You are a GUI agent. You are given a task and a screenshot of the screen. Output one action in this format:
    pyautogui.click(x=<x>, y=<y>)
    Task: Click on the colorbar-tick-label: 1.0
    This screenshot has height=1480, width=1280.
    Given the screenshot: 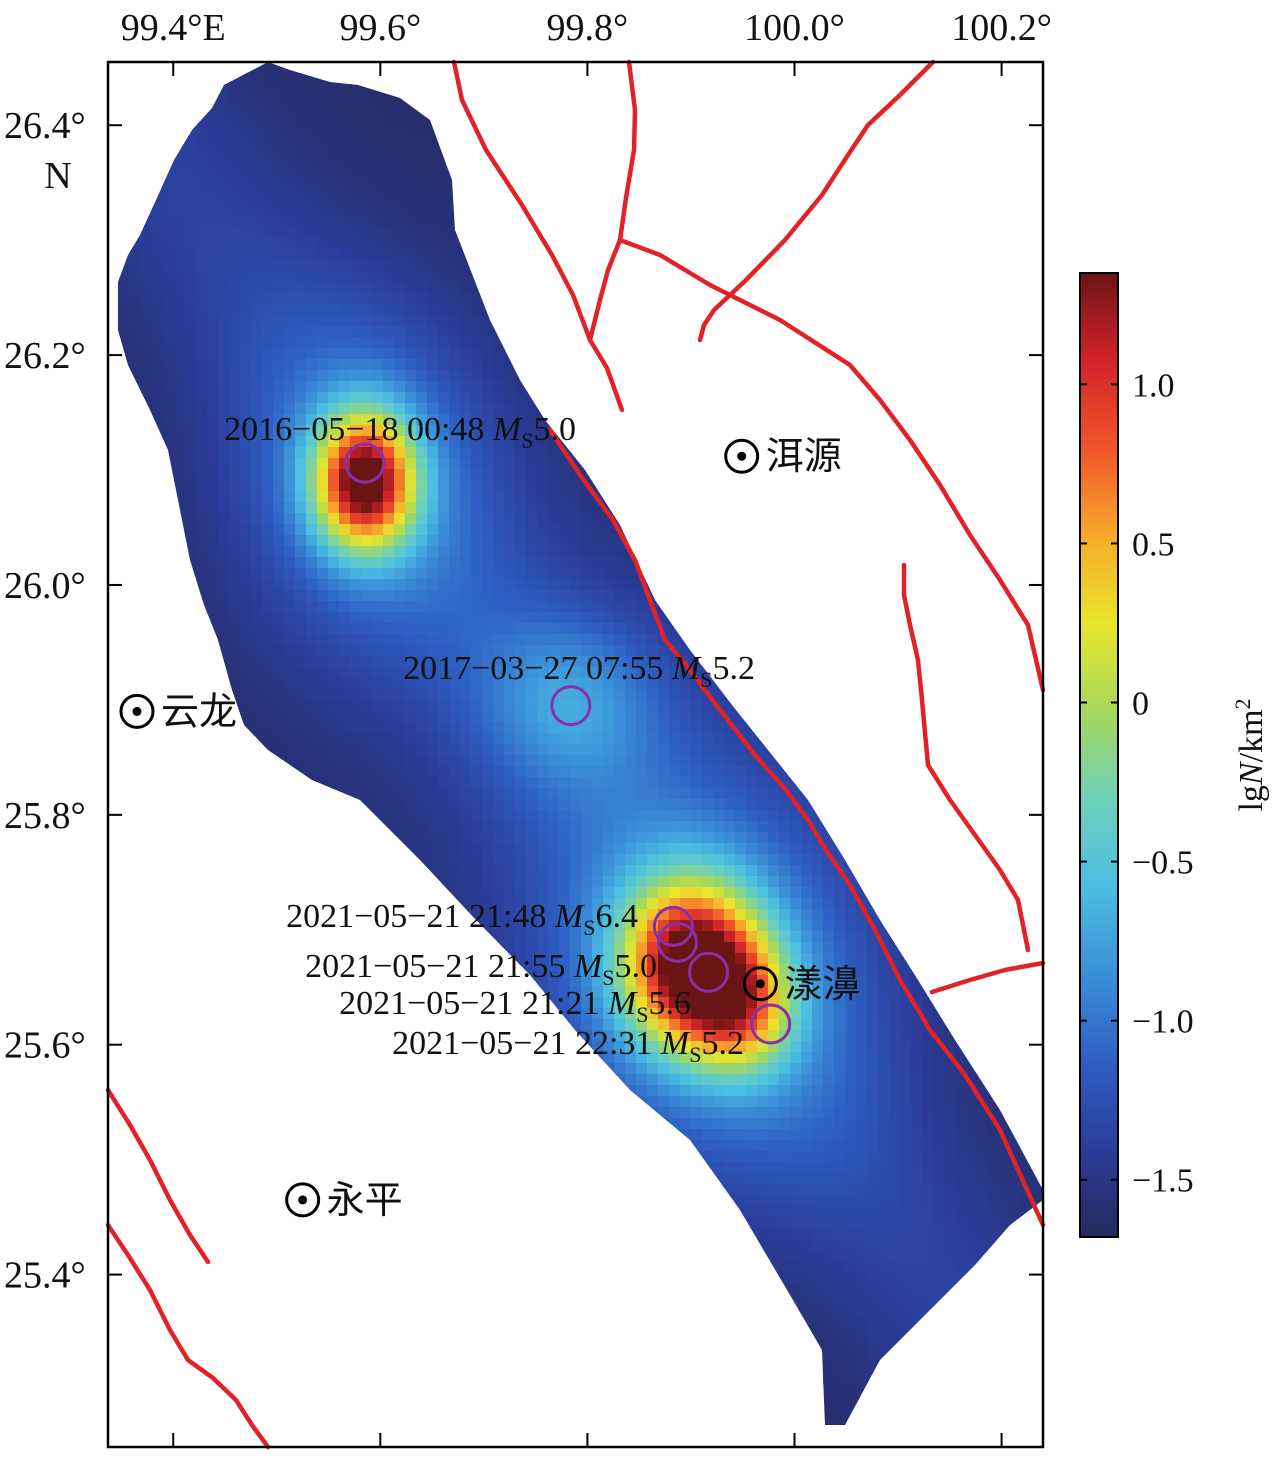 What is the action you would take?
    pyautogui.click(x=1153, y=385)
    